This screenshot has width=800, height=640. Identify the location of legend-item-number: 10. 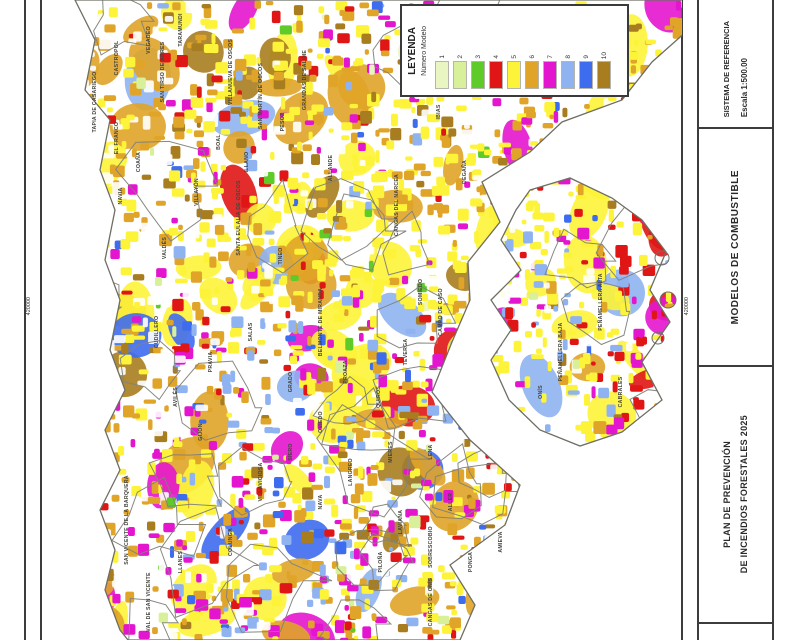
(604, 55).